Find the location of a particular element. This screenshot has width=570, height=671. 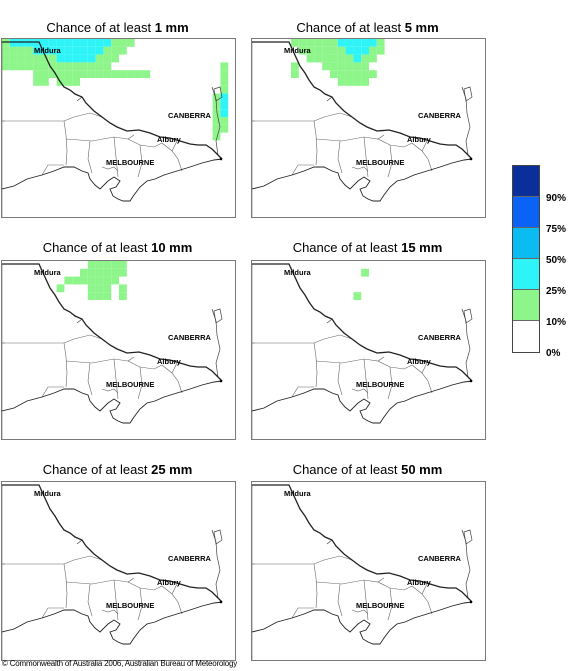

map-panel-25mm: Mildura CANBERRA Albury MELBOURNE is located at coordinates (118, 571).